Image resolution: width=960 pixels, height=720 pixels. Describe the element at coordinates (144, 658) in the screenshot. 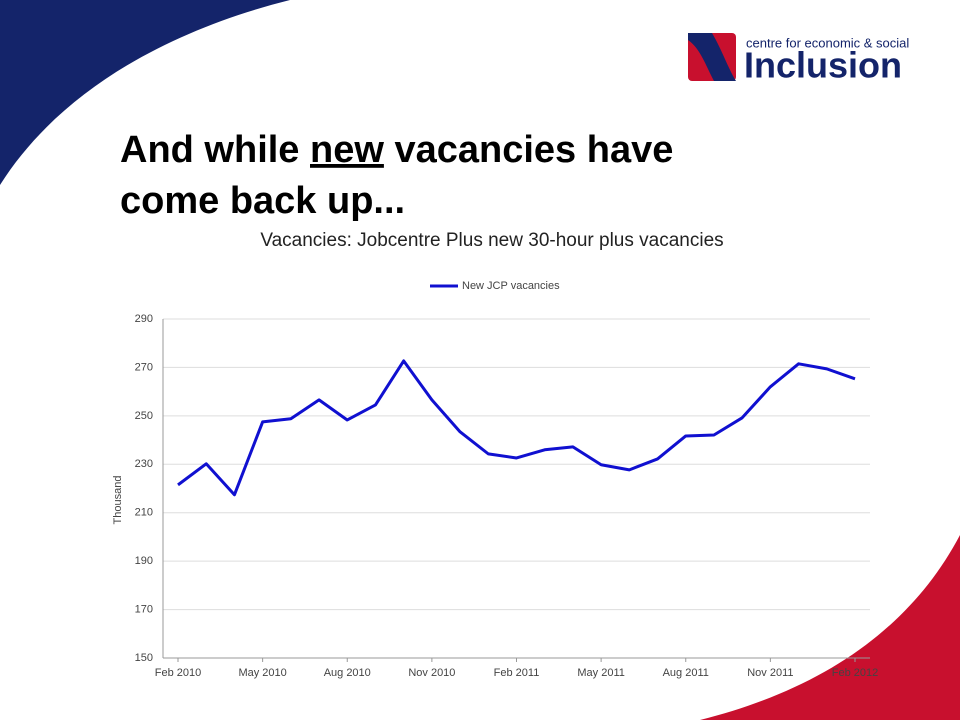

I see `y-tick-label: 150` at that location.